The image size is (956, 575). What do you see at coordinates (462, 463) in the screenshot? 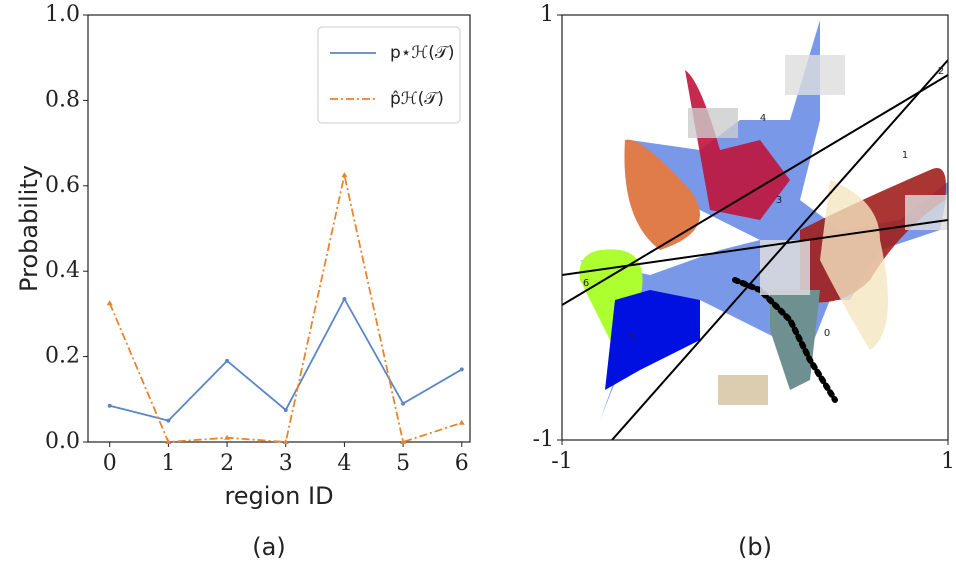
I see `x-tick-label: 6` at bounding box center [462, 463].